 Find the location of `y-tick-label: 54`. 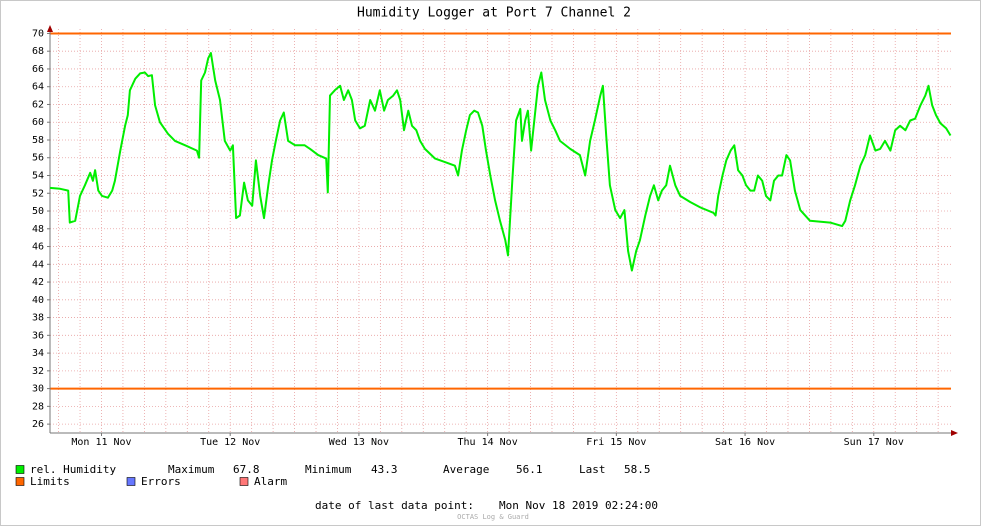

y-tick-label: 54 is located at coordinates (38, 176).